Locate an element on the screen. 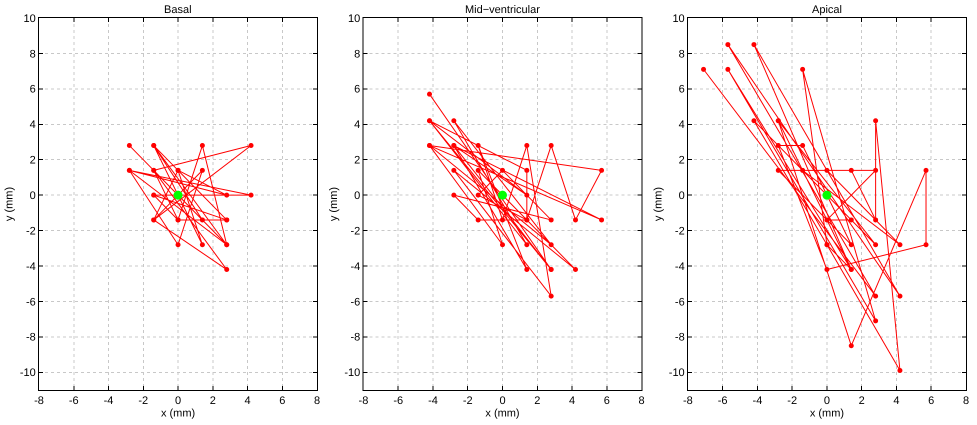 The image size is (977, 425). chart-title: Apical is located at coordinates (827, 10).